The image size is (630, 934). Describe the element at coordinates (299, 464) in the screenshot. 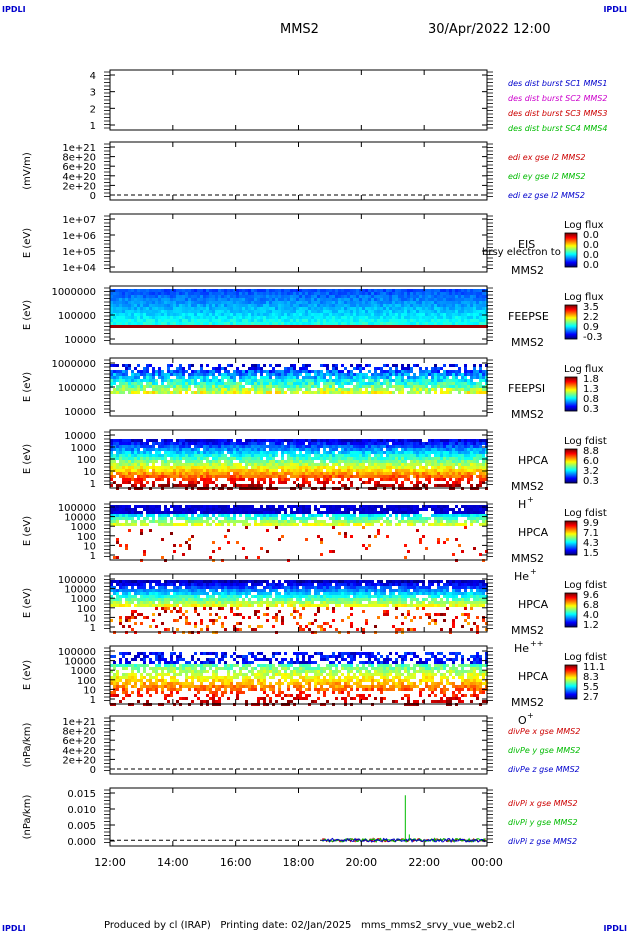

I see `heatmap-cells` at that location.